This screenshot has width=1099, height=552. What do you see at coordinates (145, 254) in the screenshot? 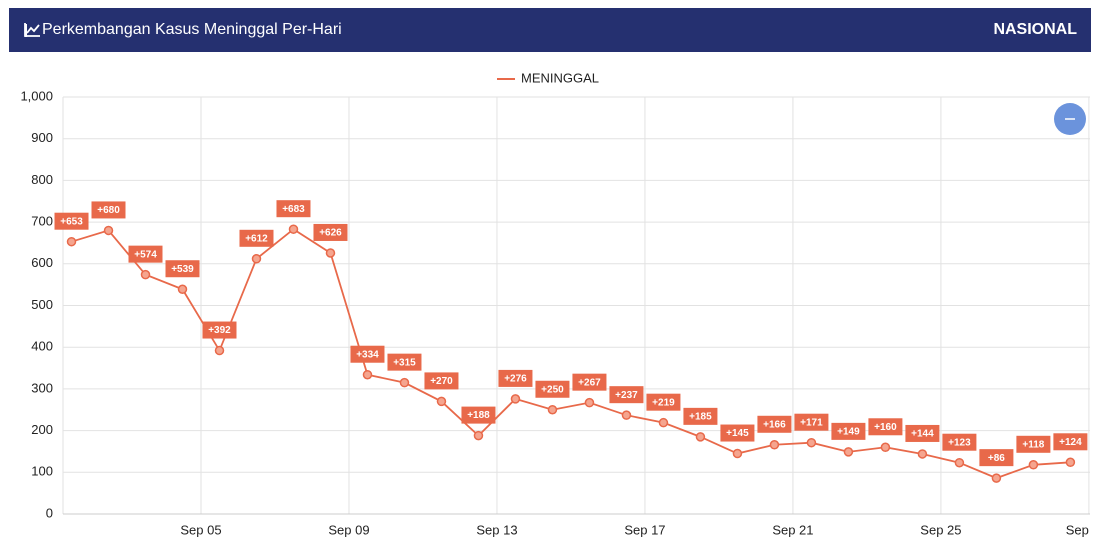
I see `value-label: +574` at bounding box center [145, 254].